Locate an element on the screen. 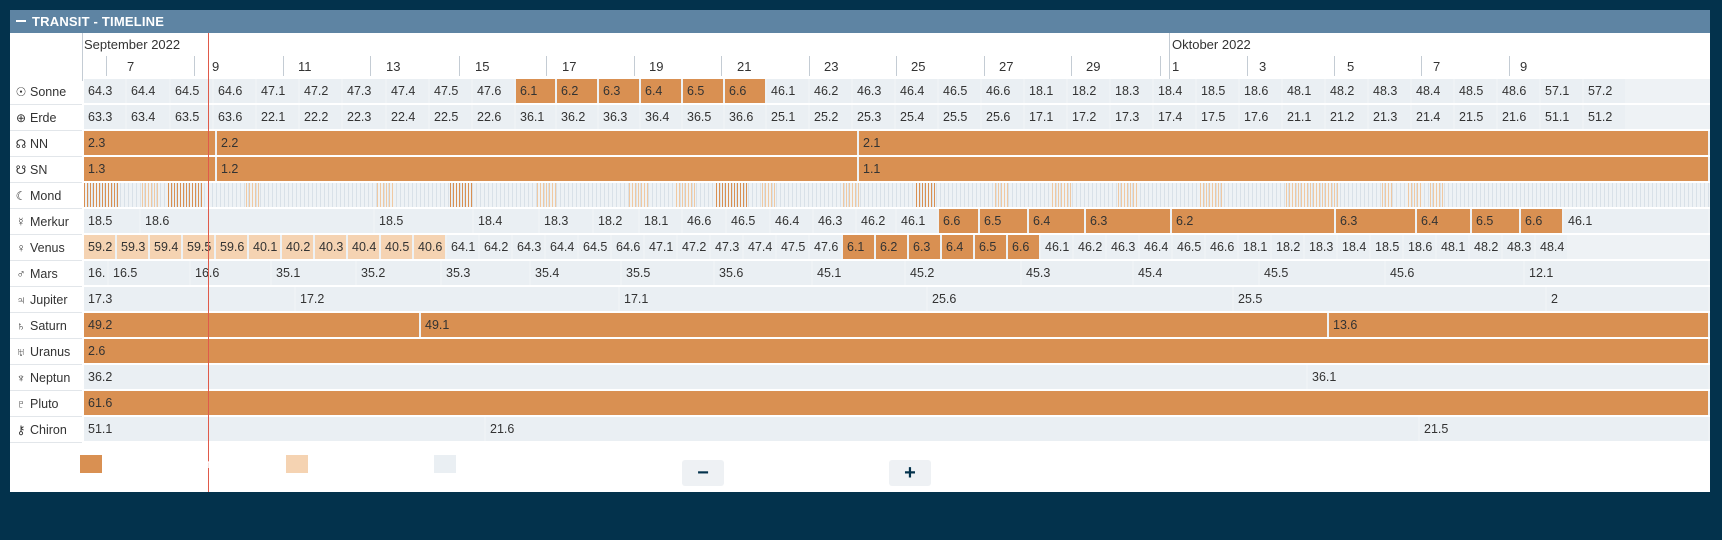 Image resolution: width=1722 pixels, height=540 pixels. timeline-cell: 59.2 is located at coordinates (99, 247).